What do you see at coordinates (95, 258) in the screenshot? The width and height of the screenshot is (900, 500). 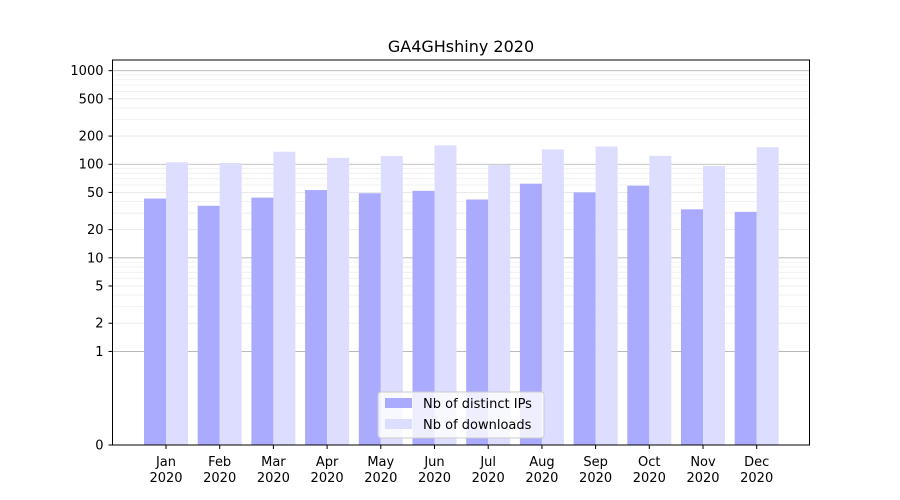 I see `y-tick-label: 10` at bounding box center [95, 258].